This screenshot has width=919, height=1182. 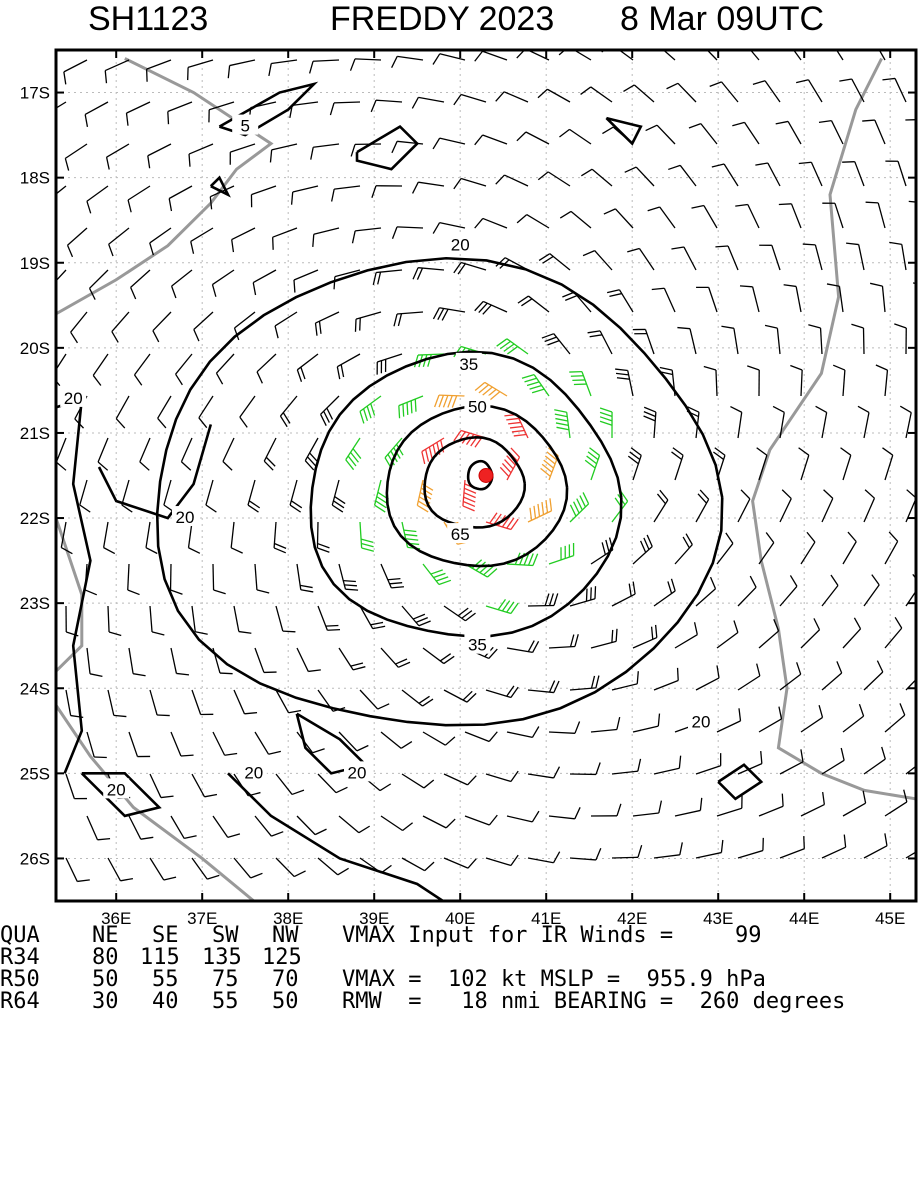 I want to click on isotach-contour, so click(x=739, y=782).